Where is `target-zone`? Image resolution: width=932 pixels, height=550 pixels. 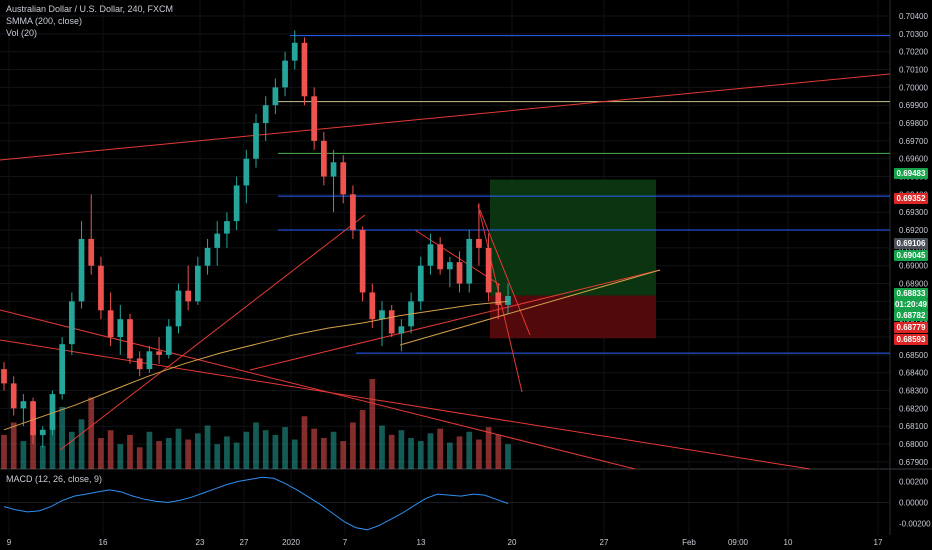
target-zone is located at coordinates (573, 237).